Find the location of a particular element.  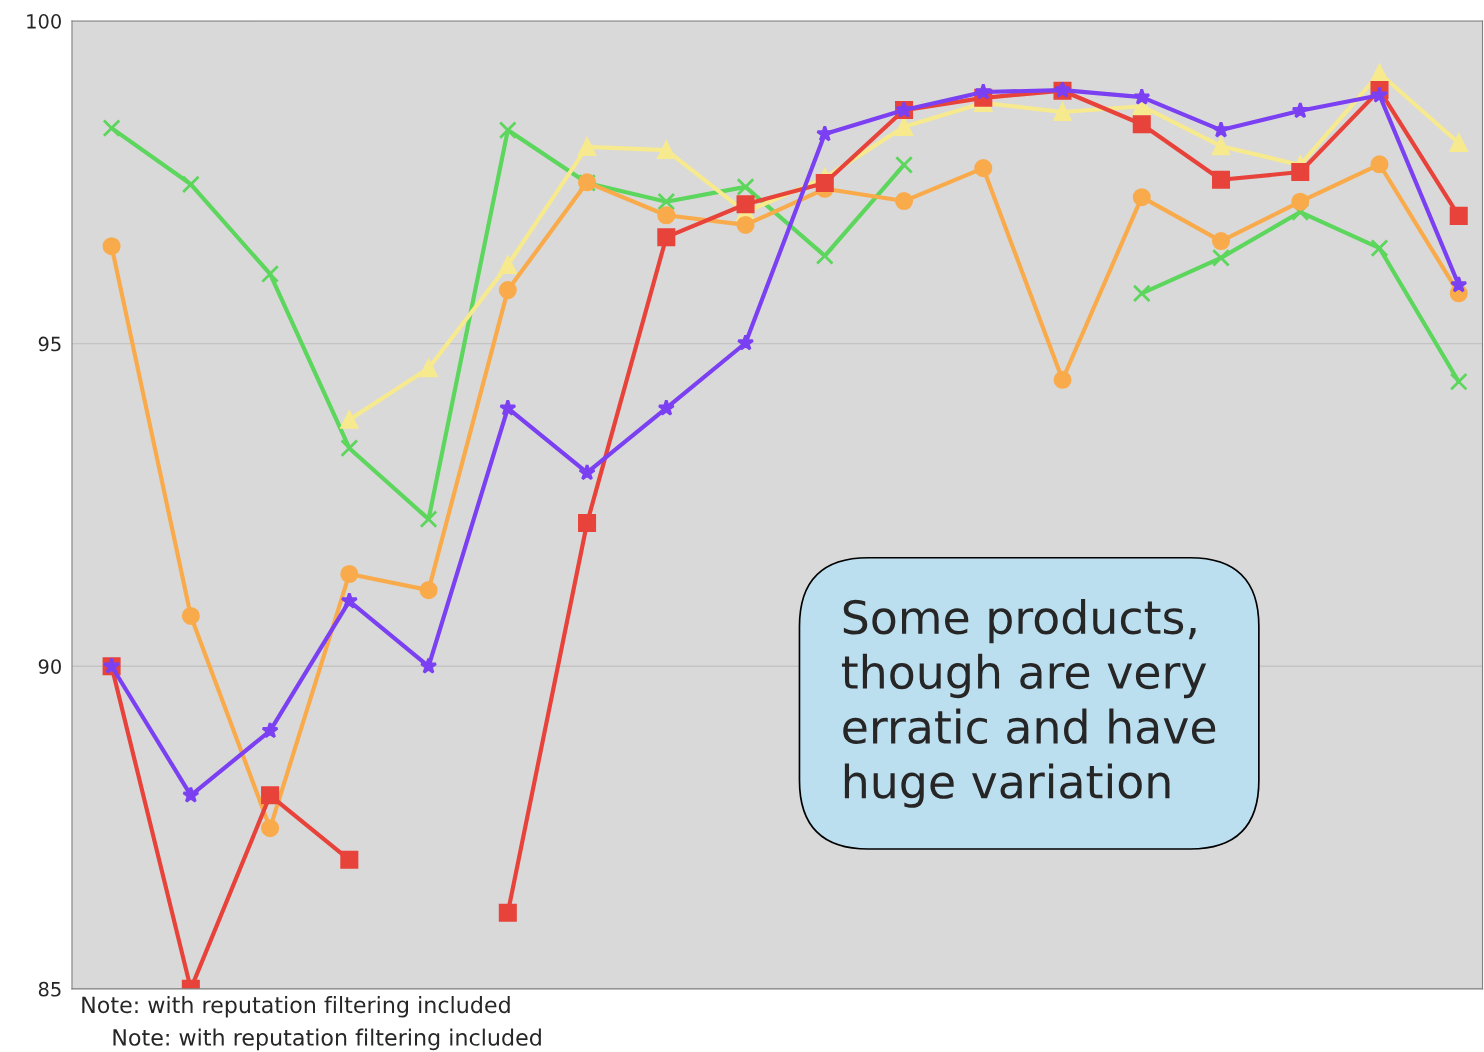

y-tick-label: 95 is located at coordinates (49, 344).